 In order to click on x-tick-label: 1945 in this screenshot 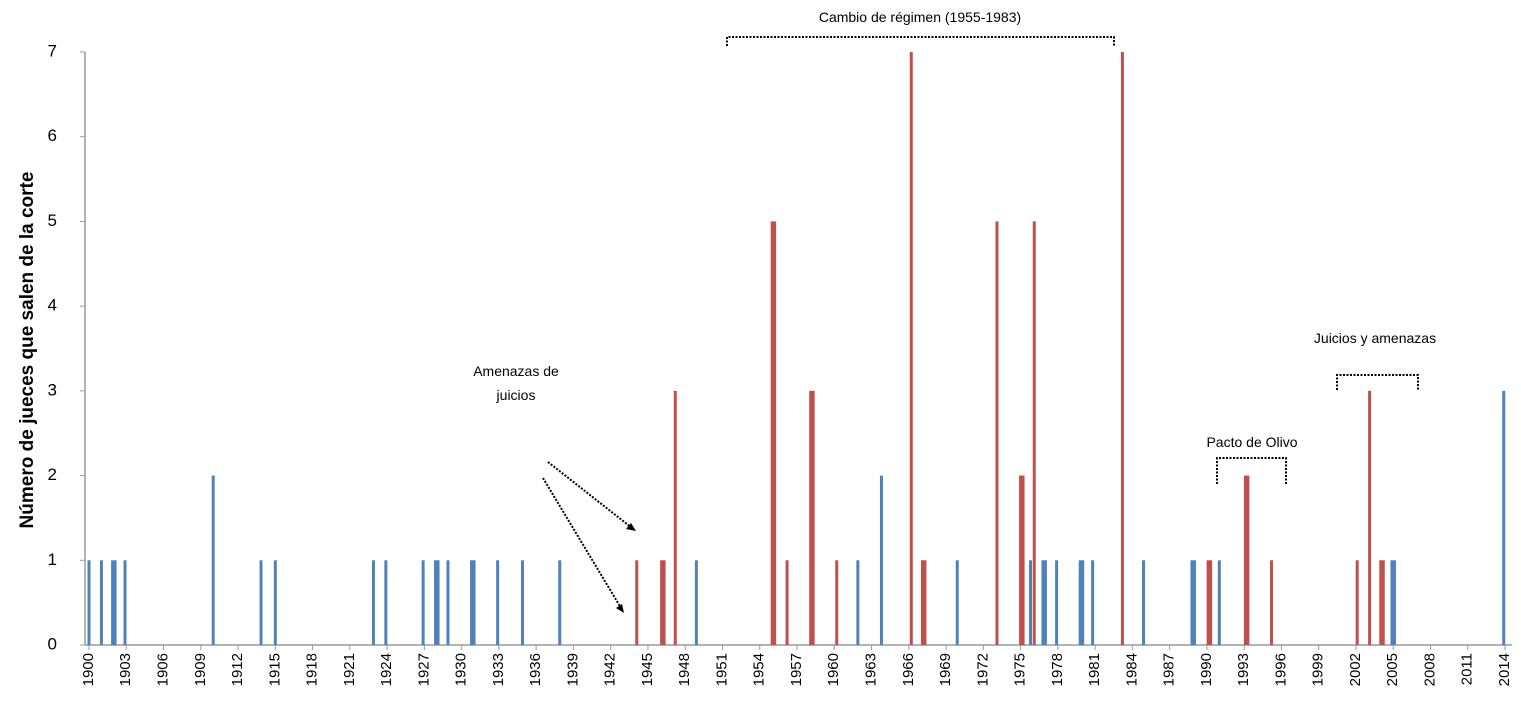, I will do `click(647, 669)`.